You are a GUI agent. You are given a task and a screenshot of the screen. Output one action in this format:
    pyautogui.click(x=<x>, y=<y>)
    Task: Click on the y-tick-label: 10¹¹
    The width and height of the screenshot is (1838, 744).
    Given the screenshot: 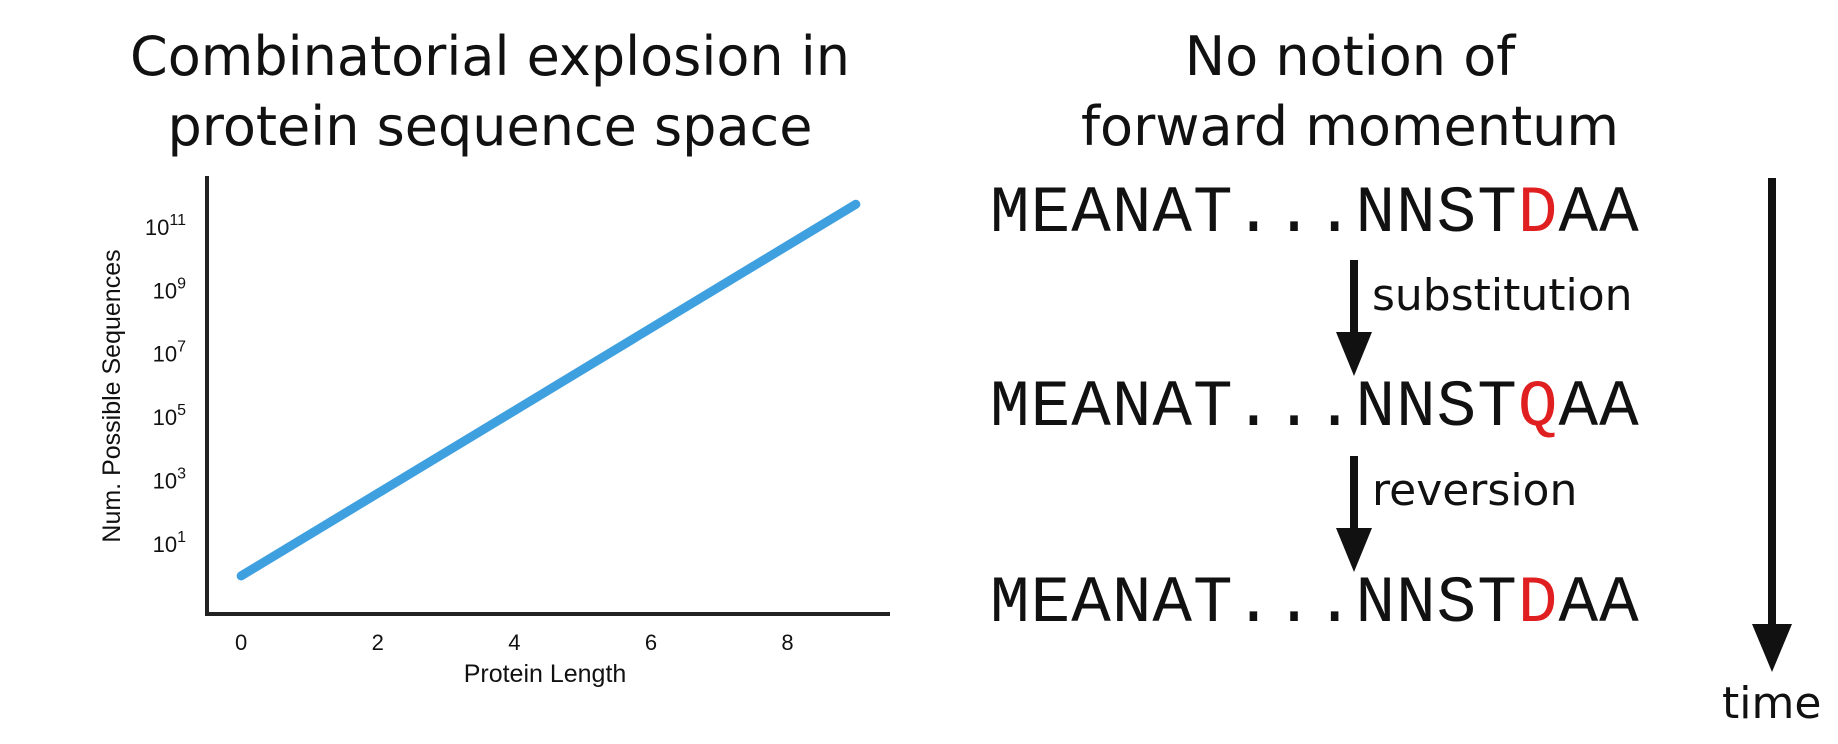 What is the action you would take?
    pyautogui.click(x=165, y=226)
    